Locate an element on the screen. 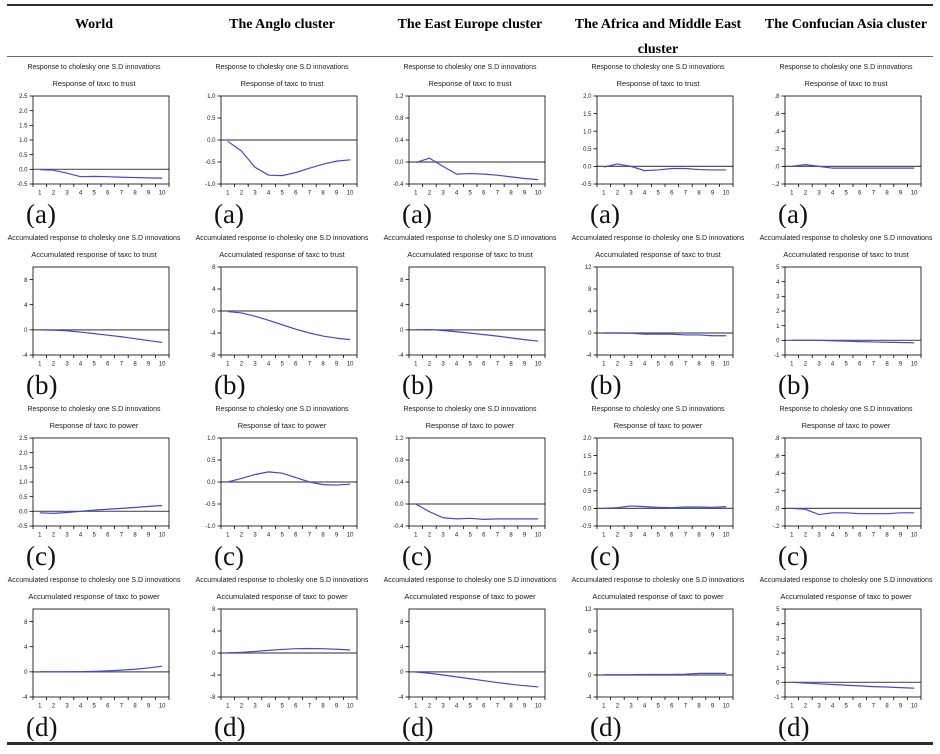  y-tick-label: -0.4 is located at coordinates (398, 527).